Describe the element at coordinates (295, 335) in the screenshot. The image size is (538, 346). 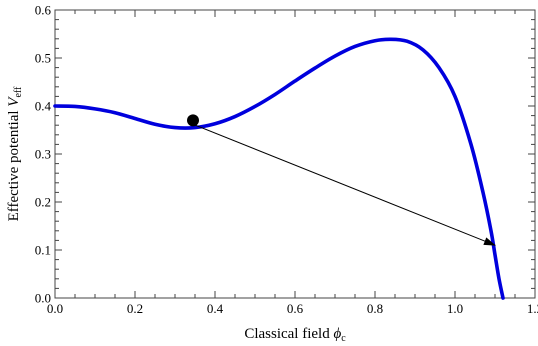
I see `x-axis-title: Classical field ϕc` at that location.